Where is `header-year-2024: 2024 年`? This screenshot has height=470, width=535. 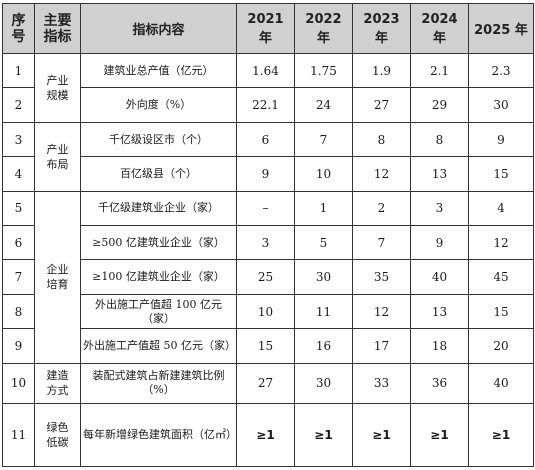 header-year-2024: 2024 年 is located at coordinates (439, 28).